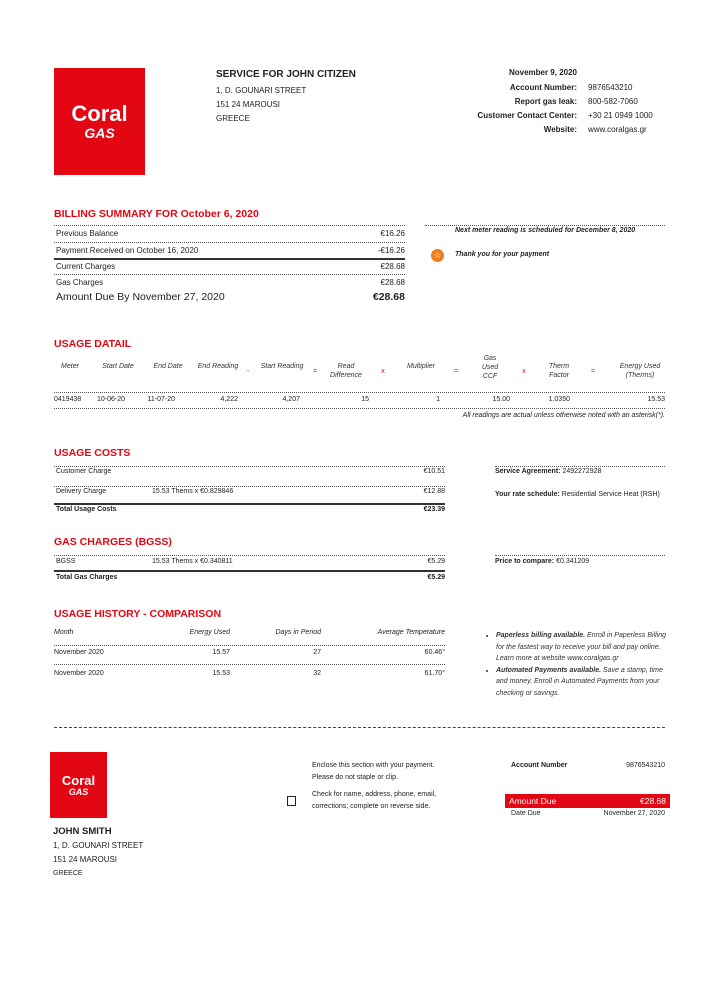 The image size is (720, 1000). I want to click on check-line-1: Check for name, address, phone, email,, so click(374, 794).